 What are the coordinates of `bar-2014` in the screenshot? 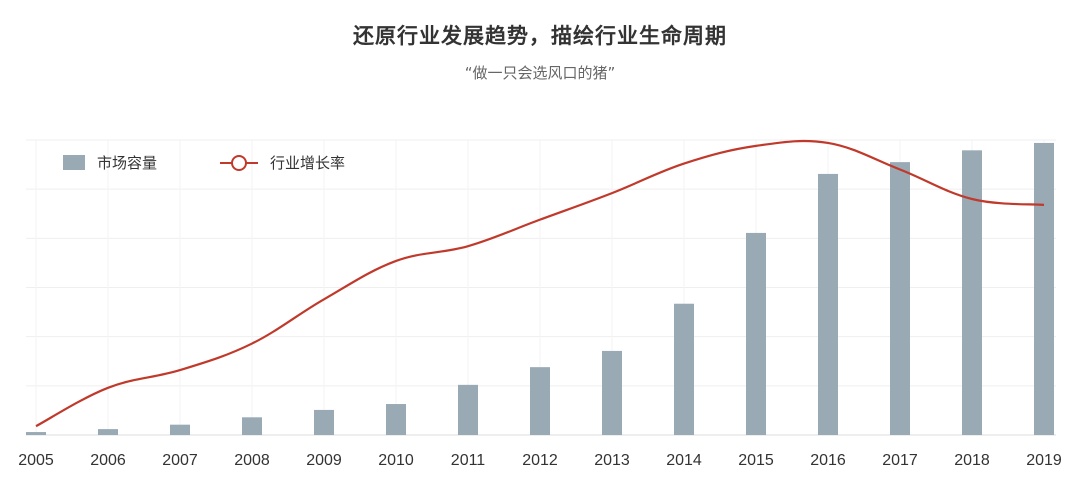 It's located at (684, 369).